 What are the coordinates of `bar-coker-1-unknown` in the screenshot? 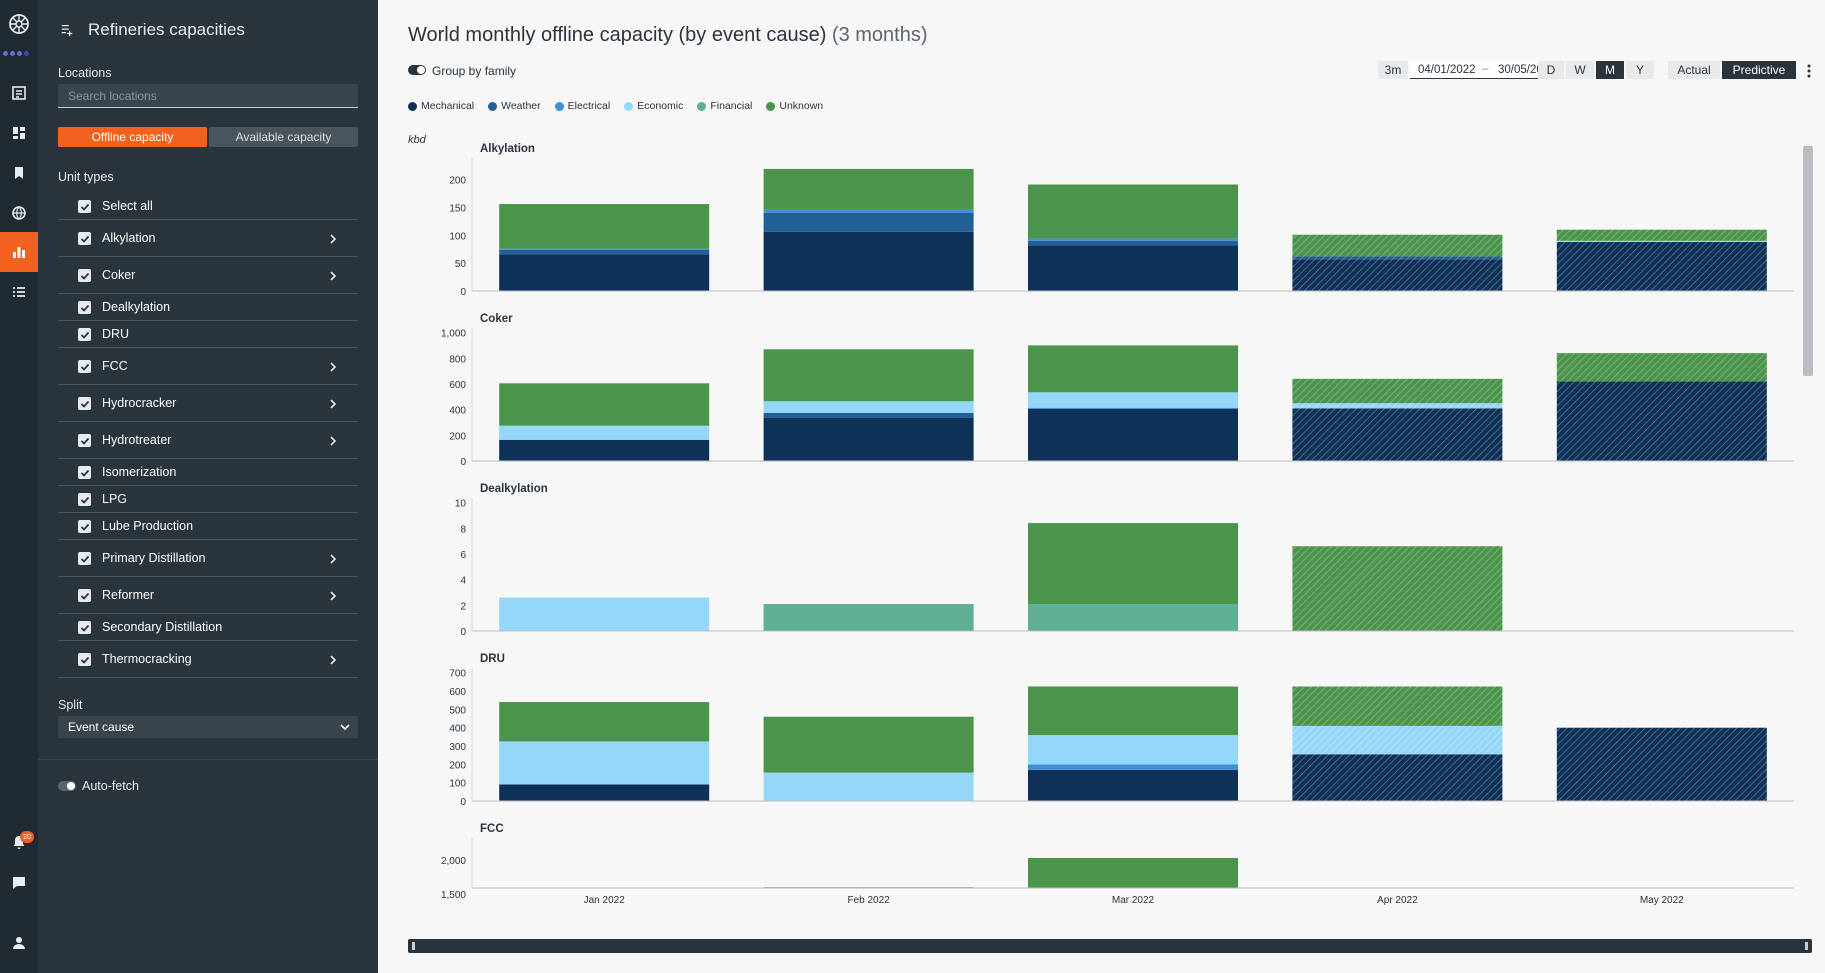 It's located at (868, 375).